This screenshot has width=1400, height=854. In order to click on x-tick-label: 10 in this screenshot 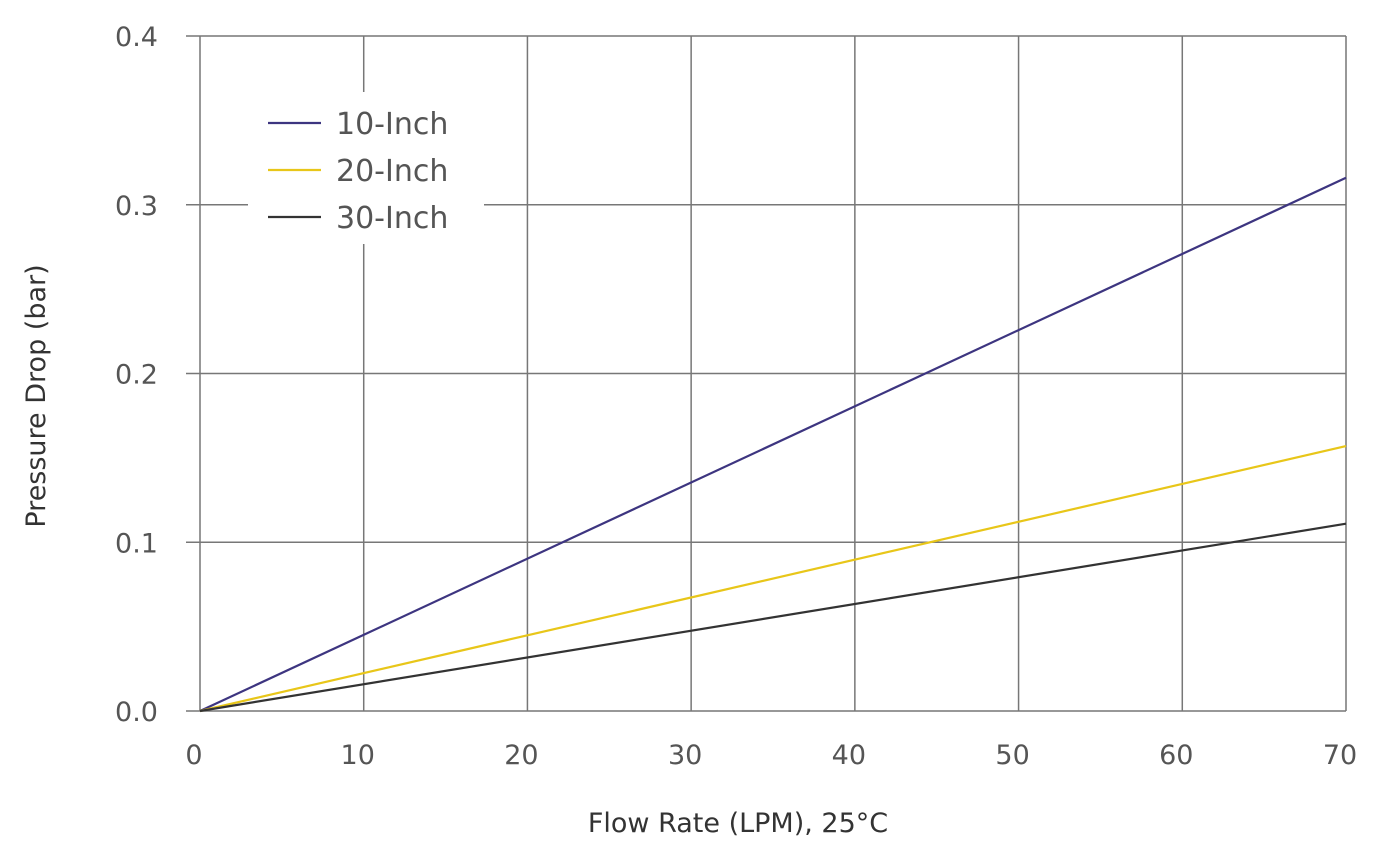, I will do `click(358, 755)`.